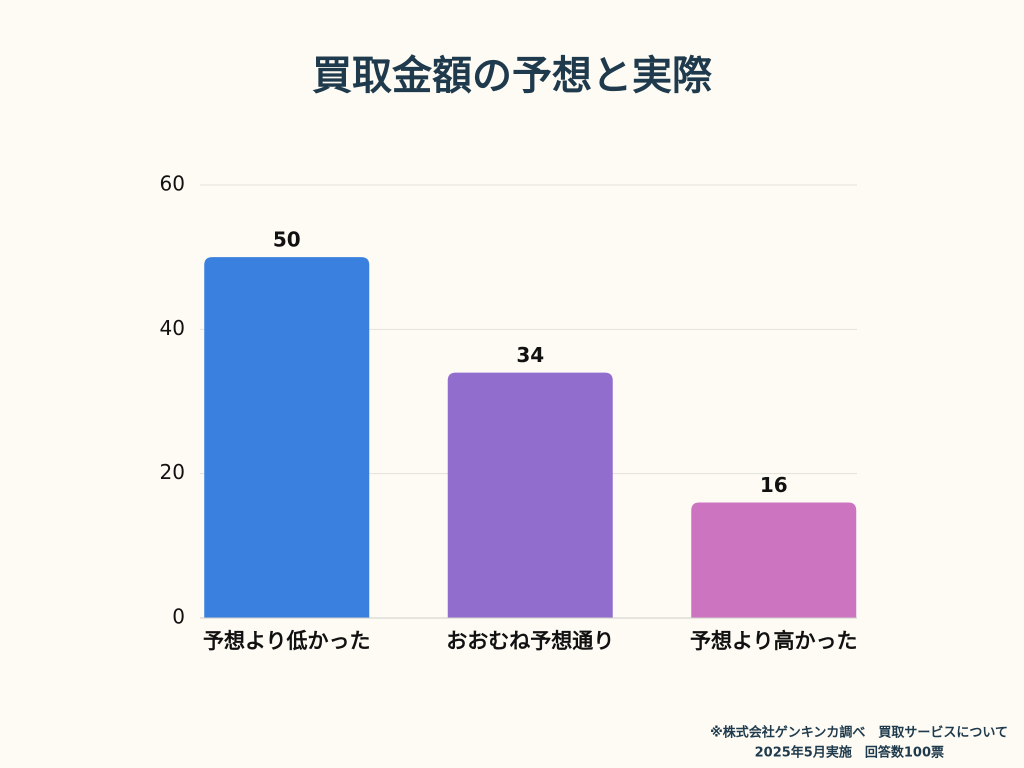 Image resolution: width=1024 pixels, height=768 pixels. What do you see at coordinates (287, 240) in the screenshot?
I see `value-label: 50` at bounding box center [287, 240].